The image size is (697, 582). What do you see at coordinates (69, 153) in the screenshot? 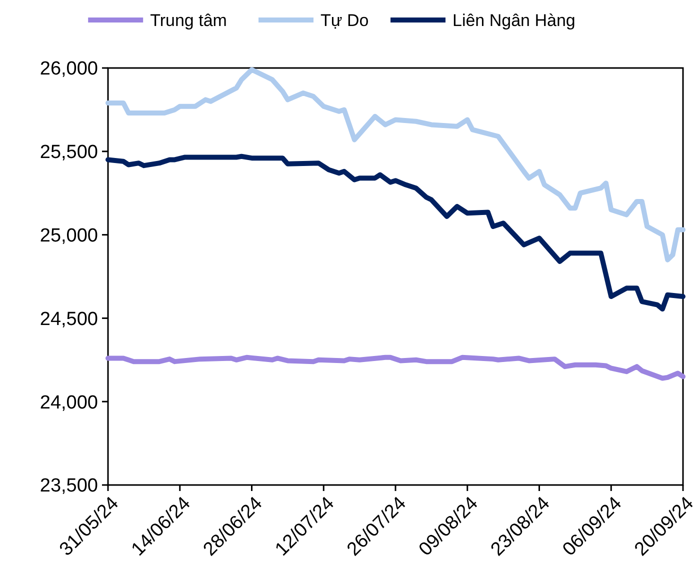
I see `y-tick-label: 25,500` at bounding box center [69, 153].